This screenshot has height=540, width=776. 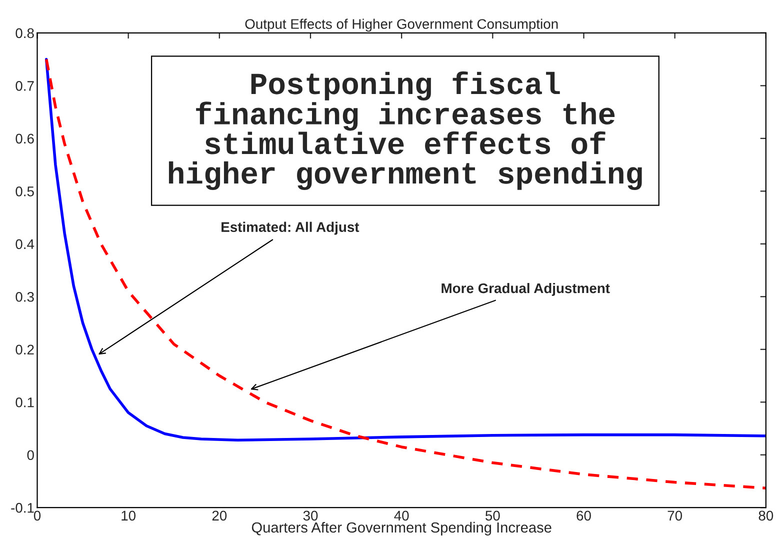 What do you see at coordinates (401, 25) in the screenshot?
I see `chart-title: Output Effects of Higher Government Consumption` at bounding box center [401, 25].